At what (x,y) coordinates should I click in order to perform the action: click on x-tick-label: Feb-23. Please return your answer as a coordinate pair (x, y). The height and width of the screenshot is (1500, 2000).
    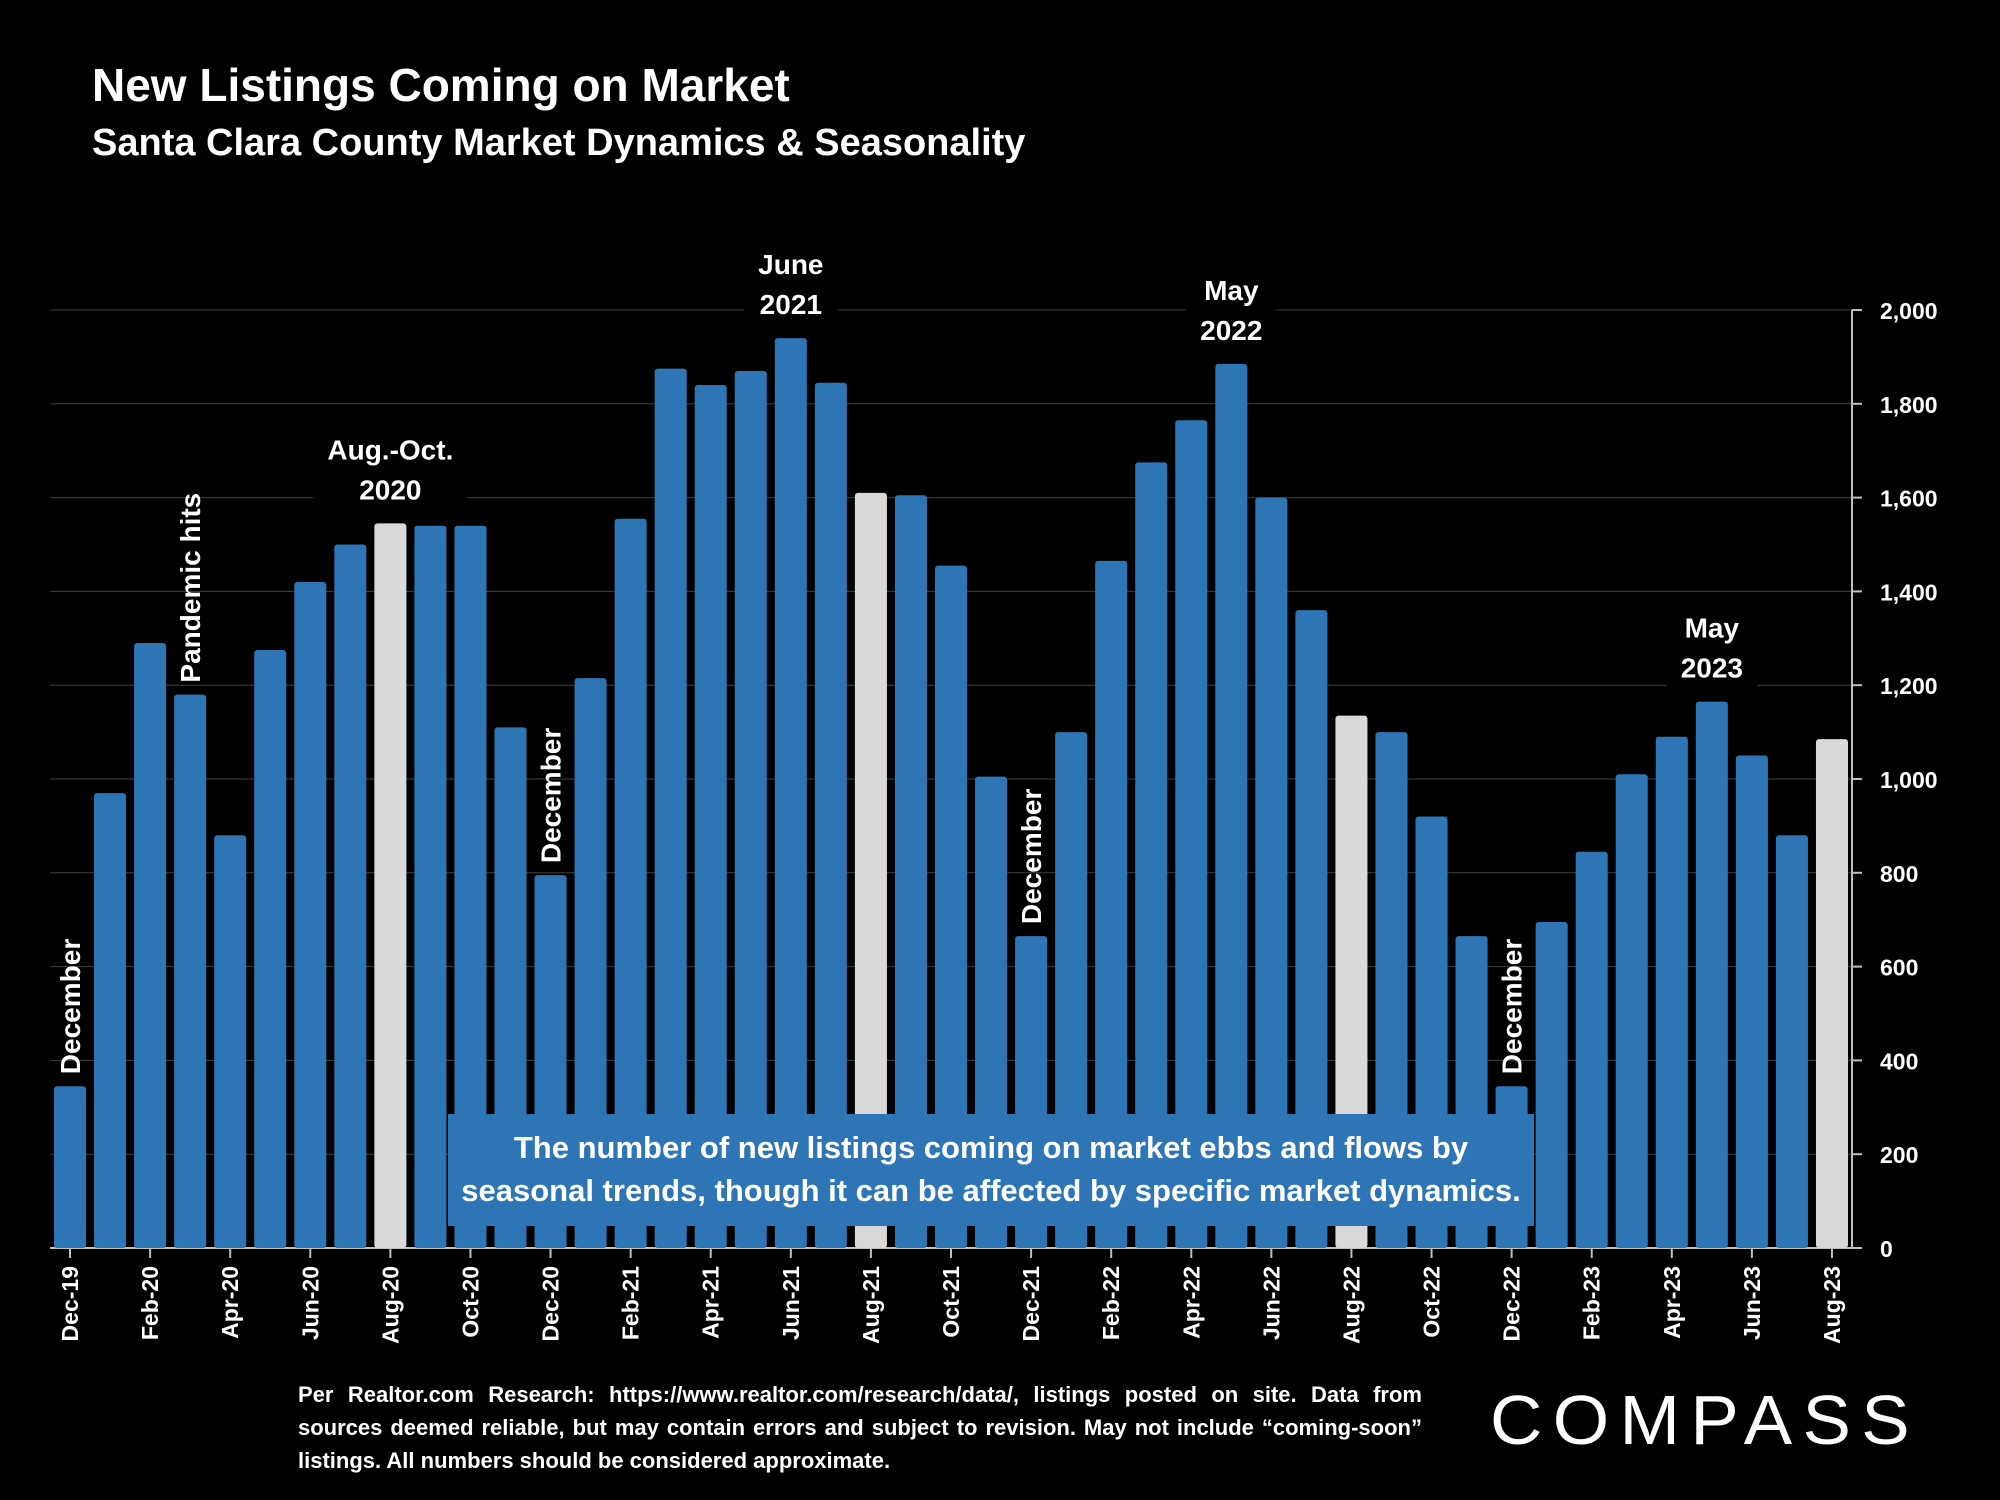
    Looking at the image, I should click on (1592, 1303).